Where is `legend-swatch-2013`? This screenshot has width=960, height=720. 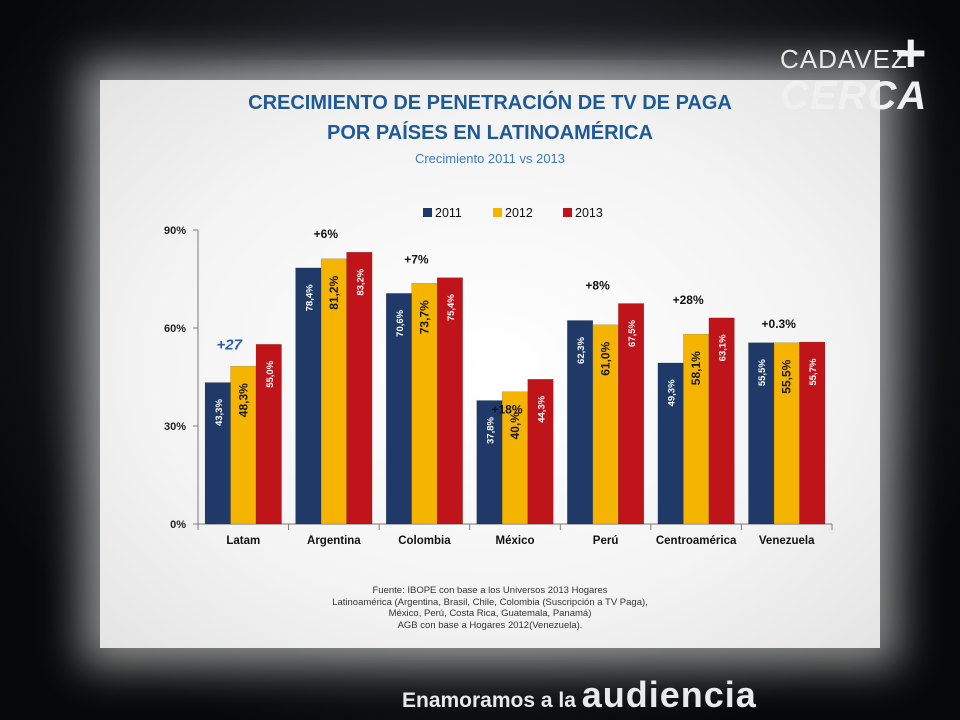 legend-swatch-2013 is located at coordinates (567, 212).